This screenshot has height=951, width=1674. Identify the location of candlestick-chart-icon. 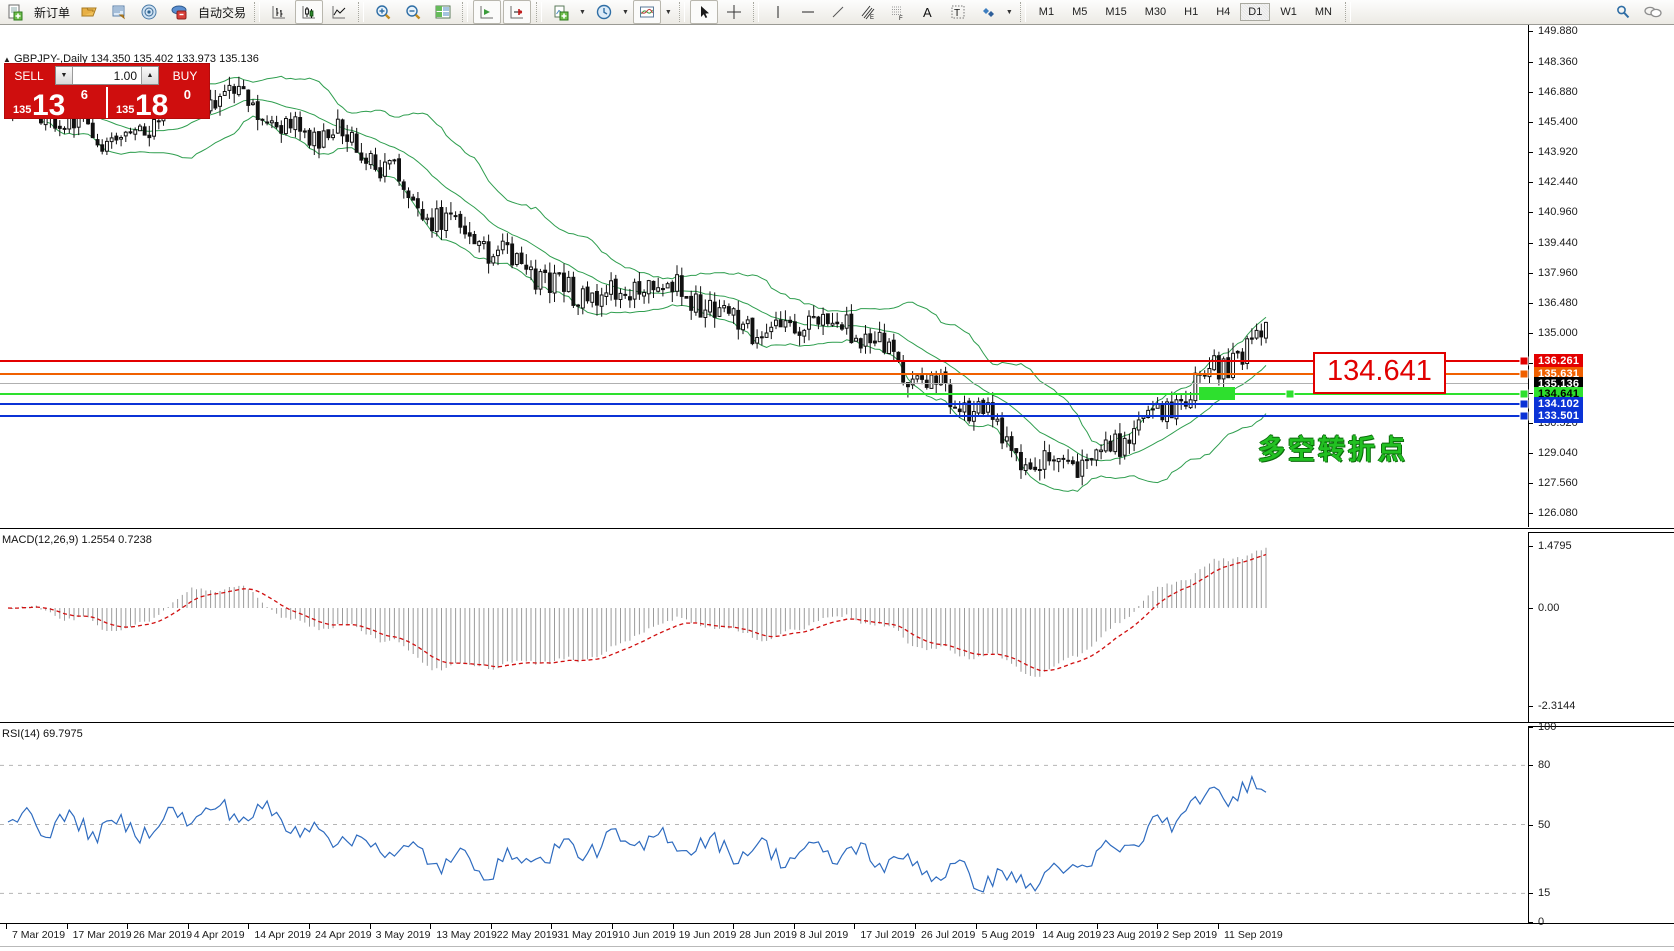
(309, 12).